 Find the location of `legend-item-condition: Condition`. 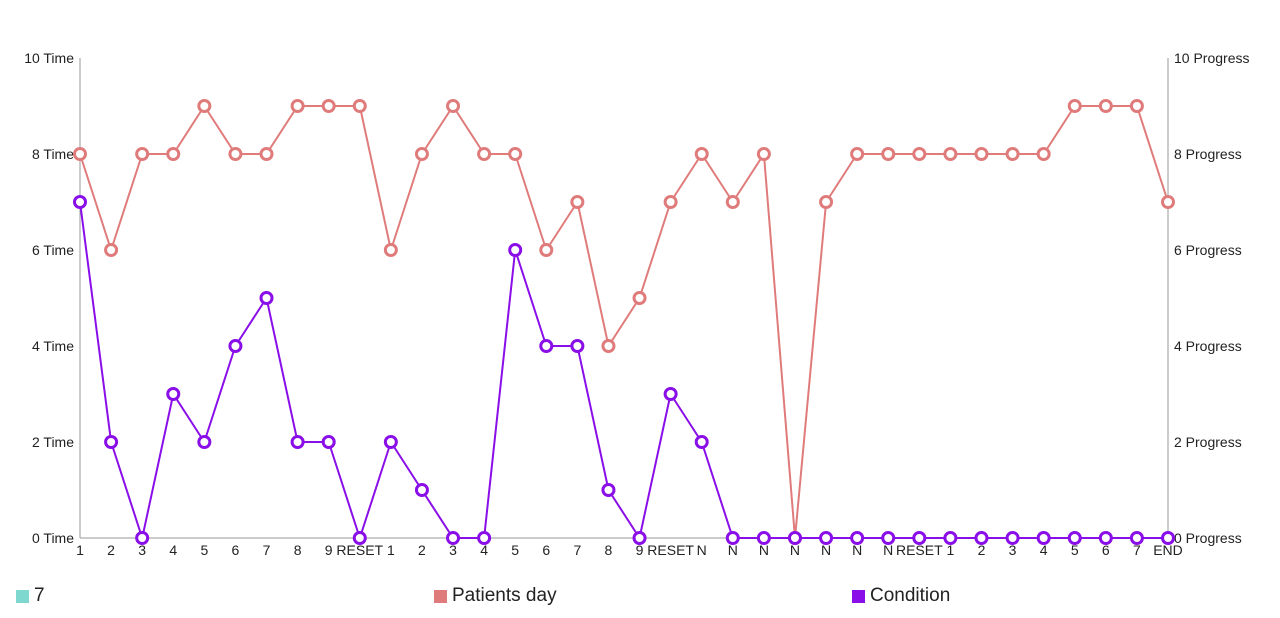

legend-item-condition: Condition is located at coordinates (901, 596).